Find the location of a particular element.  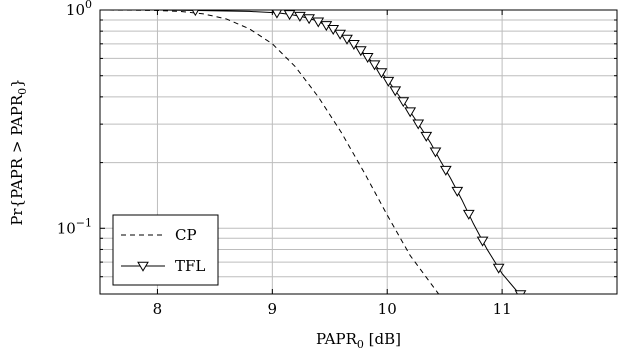

x-tick-label: 10 is located at coordinates (387, 309).